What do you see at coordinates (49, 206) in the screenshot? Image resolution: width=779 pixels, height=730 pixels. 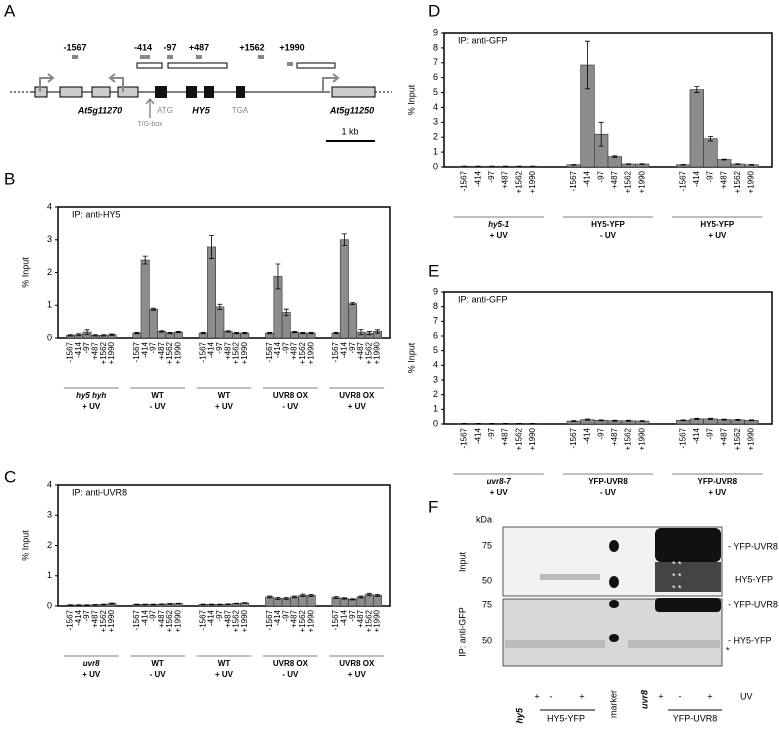 I see `y-tick-label: 4` at bounding box center [49, 206].